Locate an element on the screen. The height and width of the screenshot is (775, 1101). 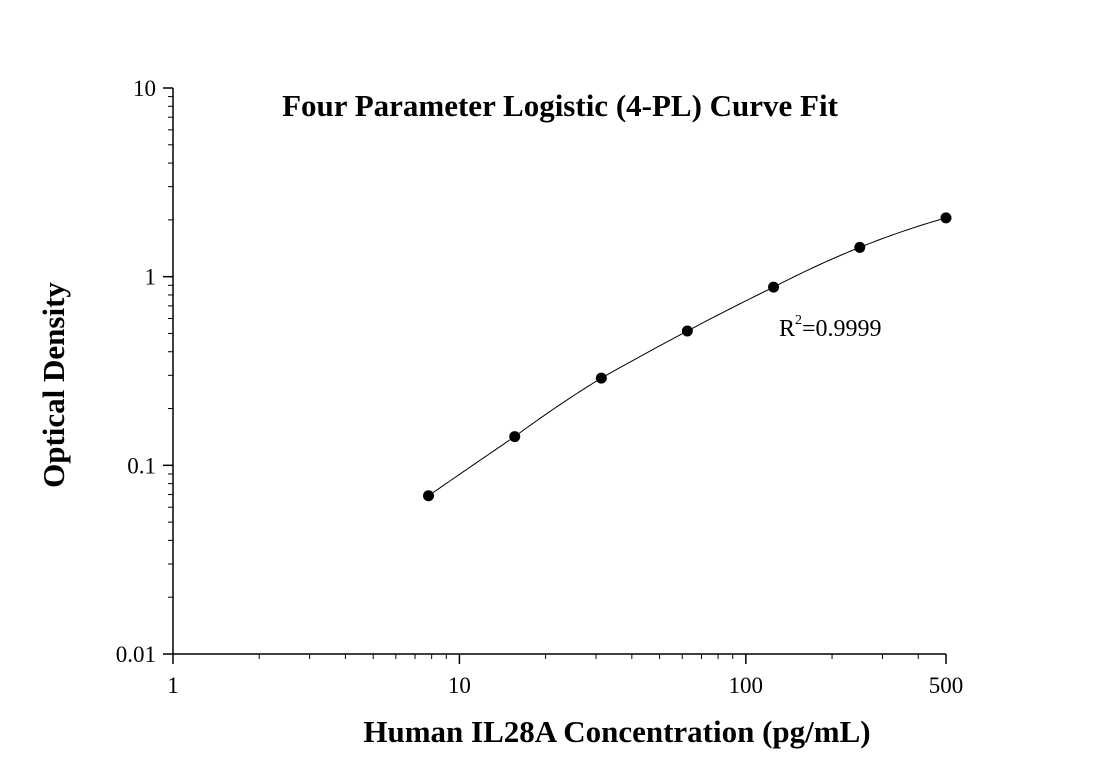
y-axis-title: Optical Density is located at coordinates (53, 385).